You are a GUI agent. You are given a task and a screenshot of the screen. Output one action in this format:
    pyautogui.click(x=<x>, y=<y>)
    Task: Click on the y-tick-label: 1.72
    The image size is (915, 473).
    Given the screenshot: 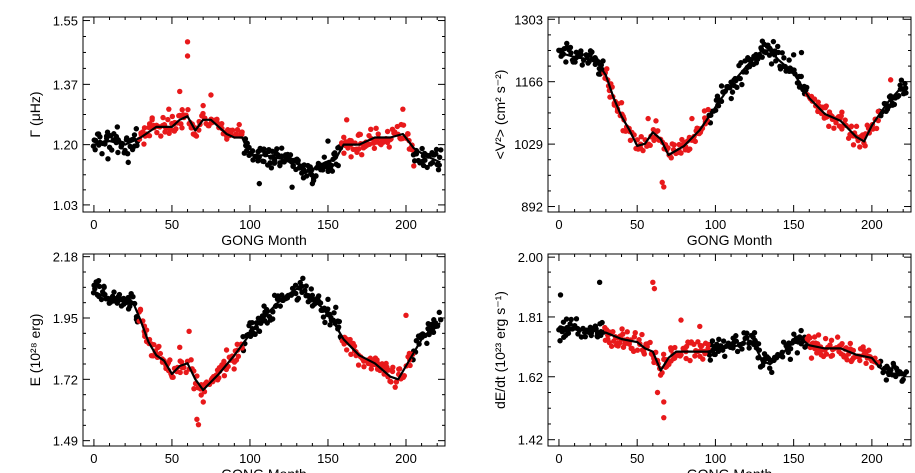 What is the action you would take?
    pyautogui.click(x=65, y=379)
    